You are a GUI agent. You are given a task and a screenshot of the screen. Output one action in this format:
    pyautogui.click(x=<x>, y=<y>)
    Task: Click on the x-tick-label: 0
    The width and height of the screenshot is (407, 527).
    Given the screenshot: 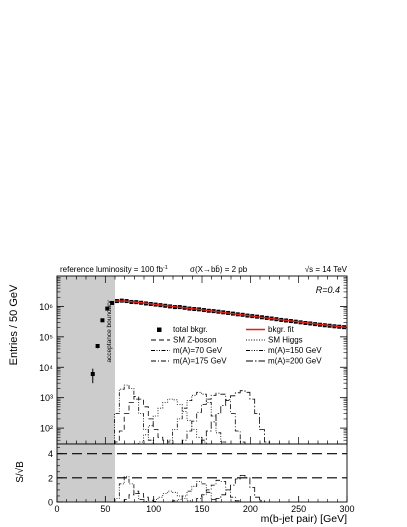 What is the action you would take?
    pyautogui.click(x=56, y=509)
    